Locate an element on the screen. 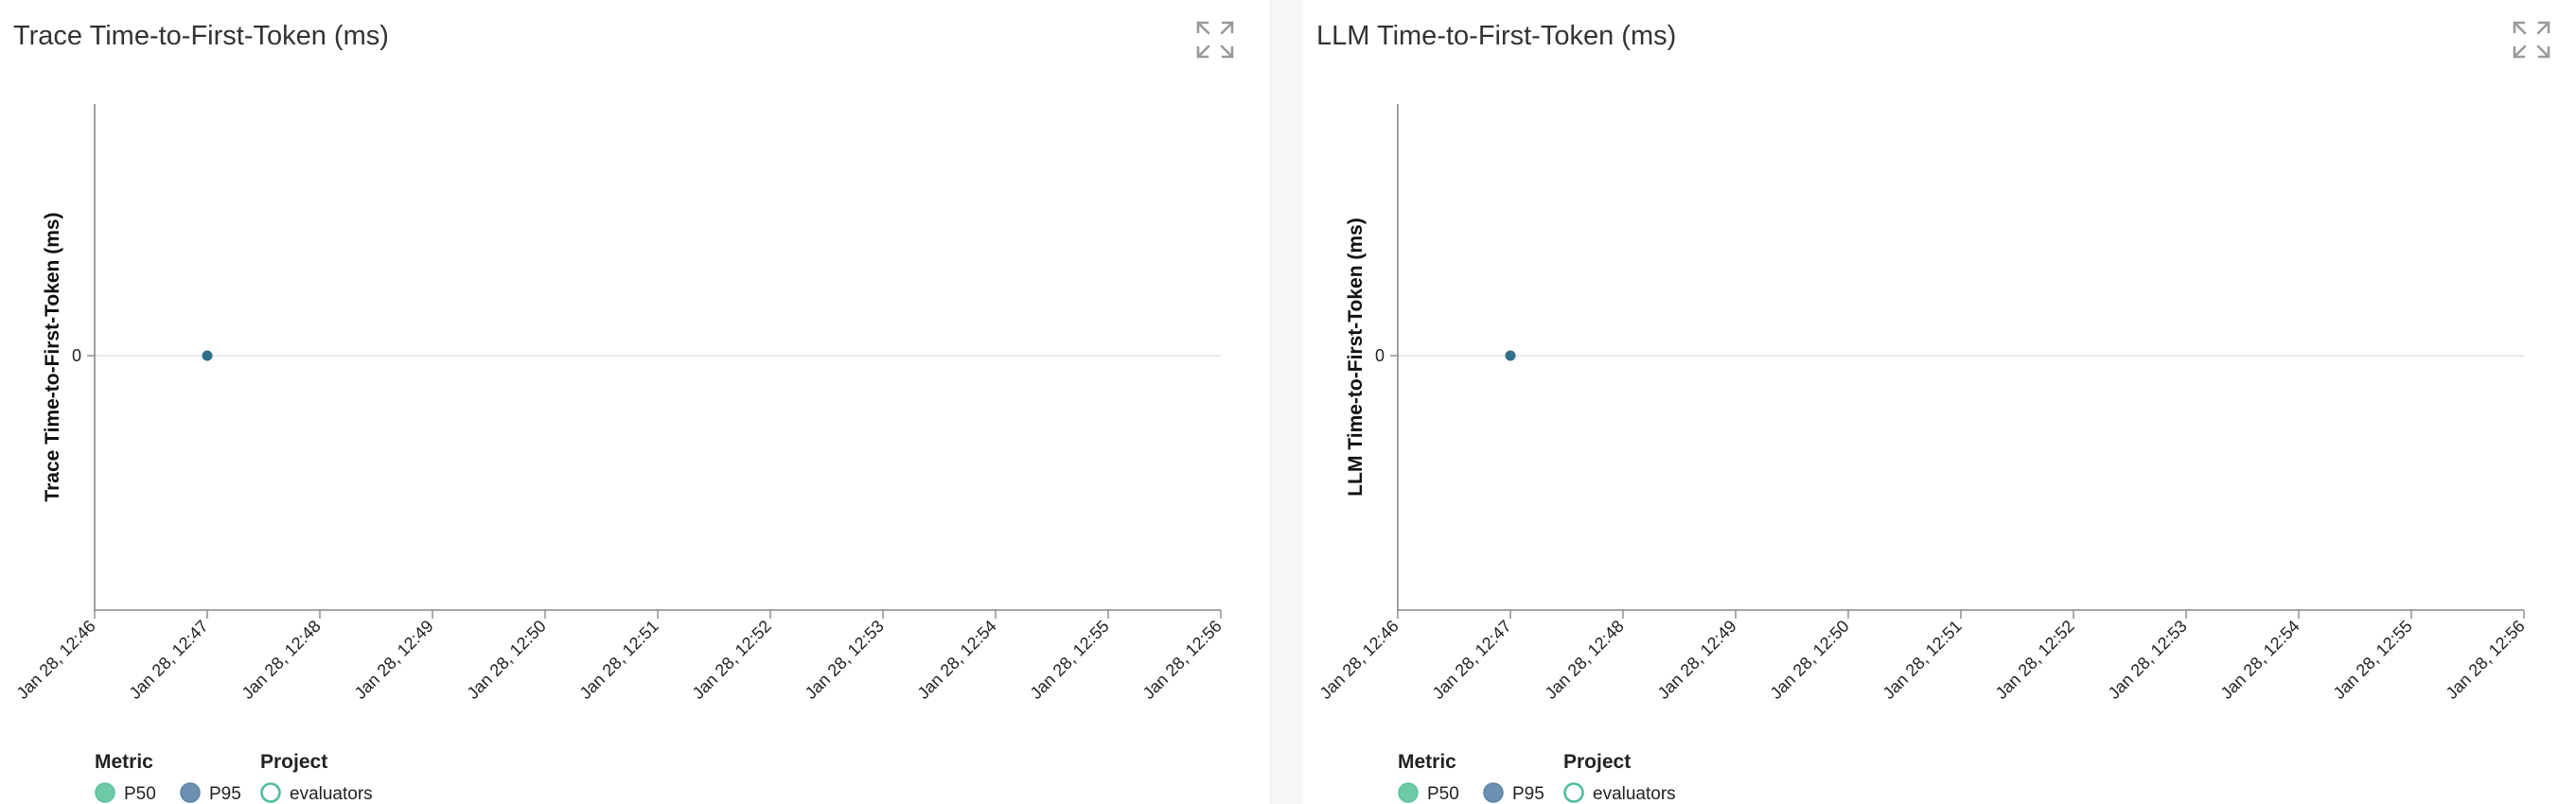 The height and width of the screenshot is (804, 2576). panel-divider is located at coordinates (1287, 402).